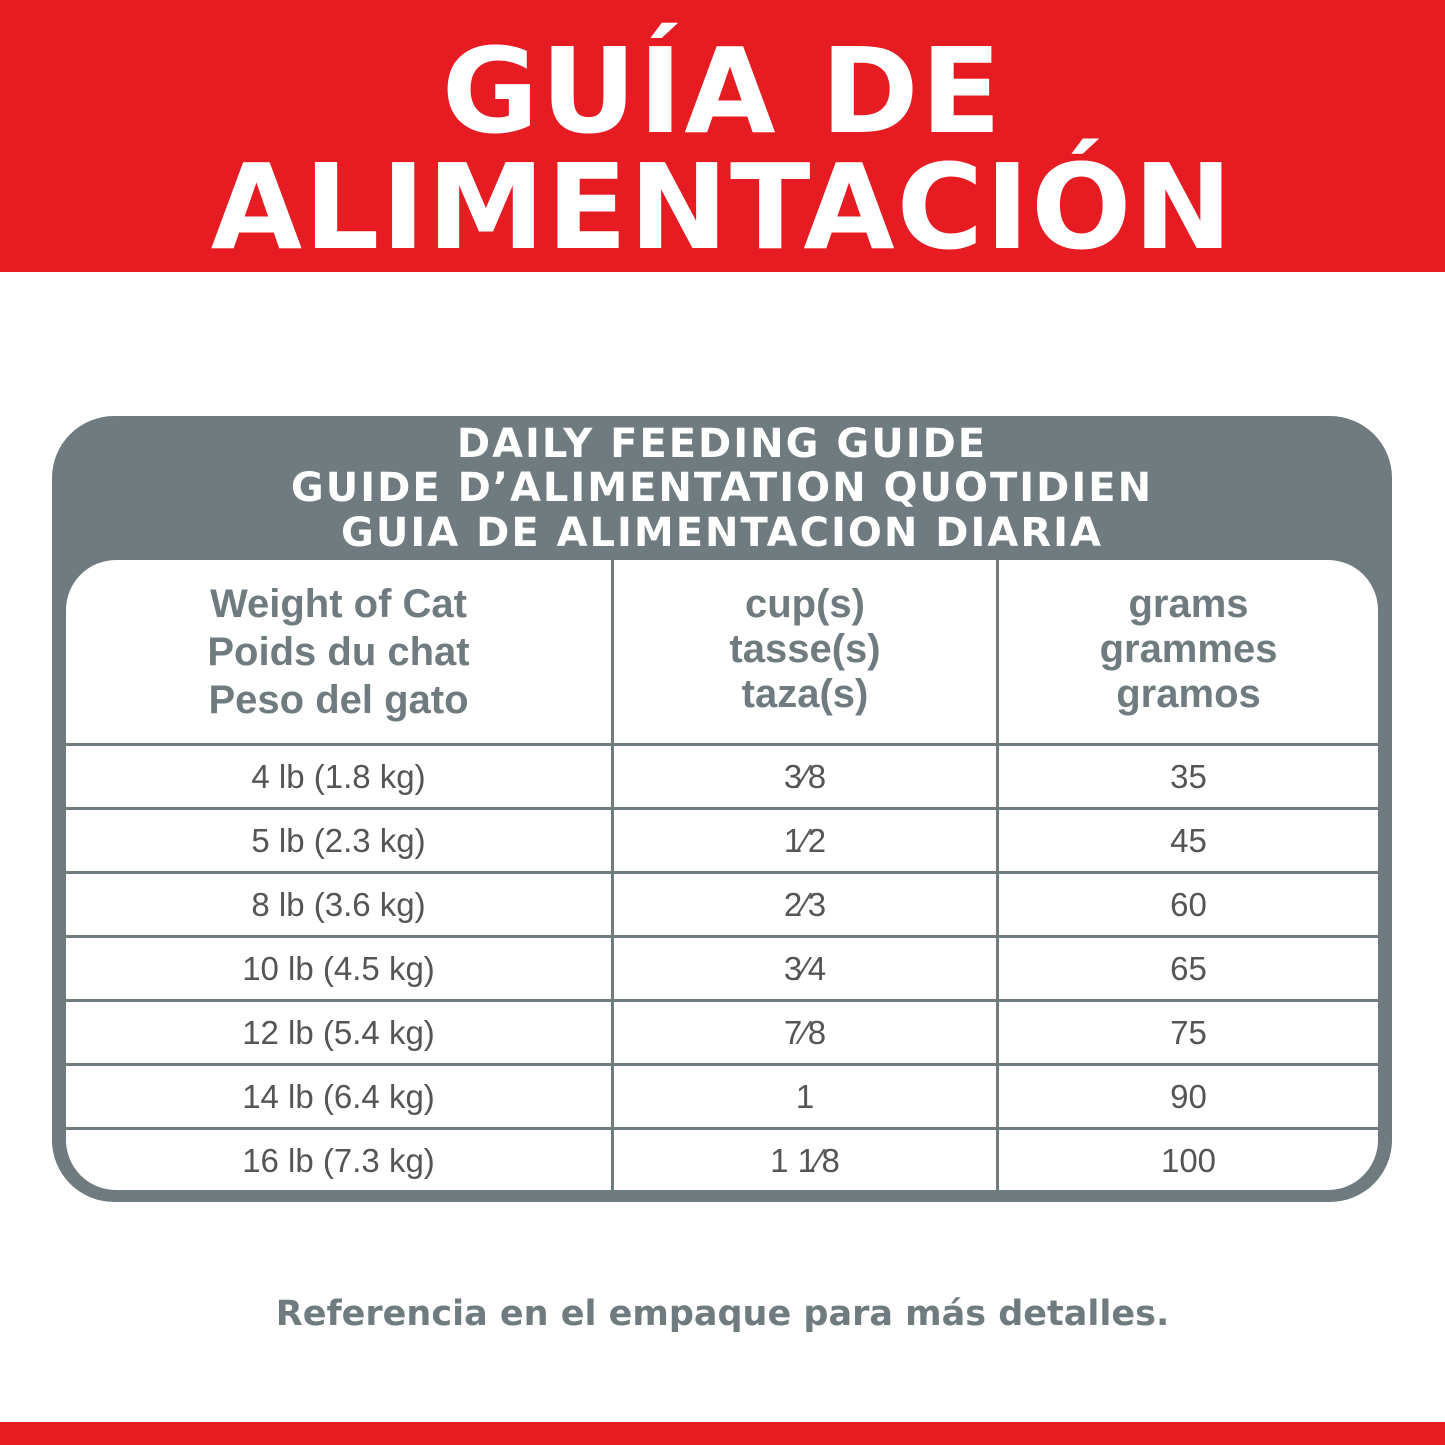 This screenshot has height=1445, width=1445. I want to click on column-header: Weight of Cat Poids du chat Peso del gato, so click(338, 651).